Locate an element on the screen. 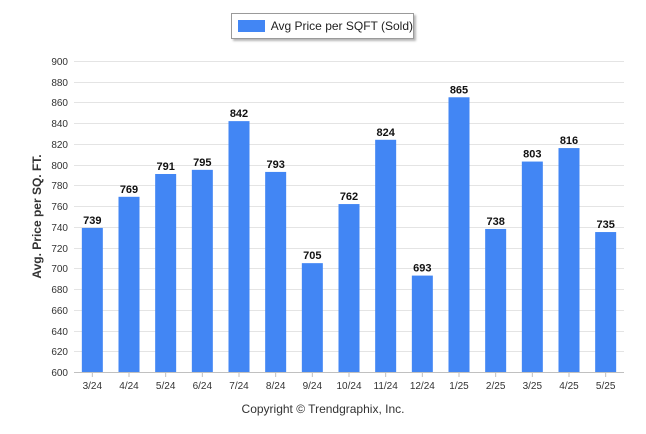 The width and height of the screenshot is (646, 434). legend-label: Avg Price per SQFT (Sold) is located at coordinates (341, 26).